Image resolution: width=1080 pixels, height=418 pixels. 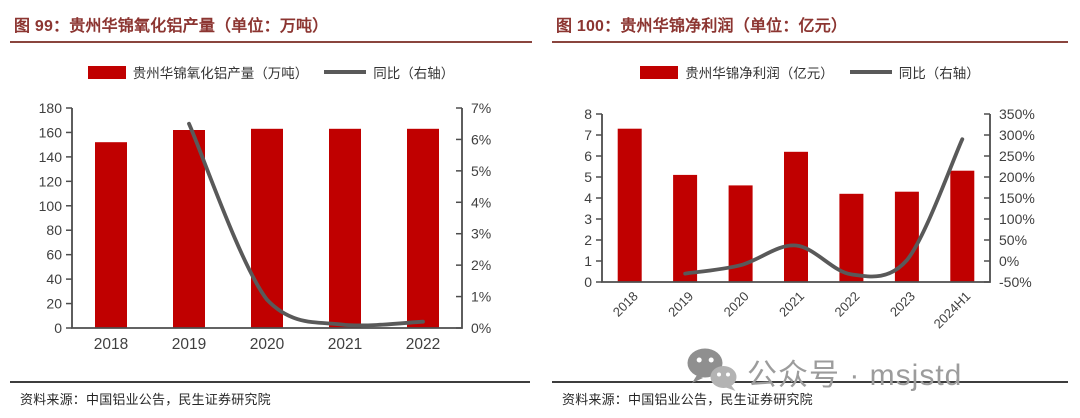 I want to click on left-axis-tick-label: 5, so click(x=588, y=177).